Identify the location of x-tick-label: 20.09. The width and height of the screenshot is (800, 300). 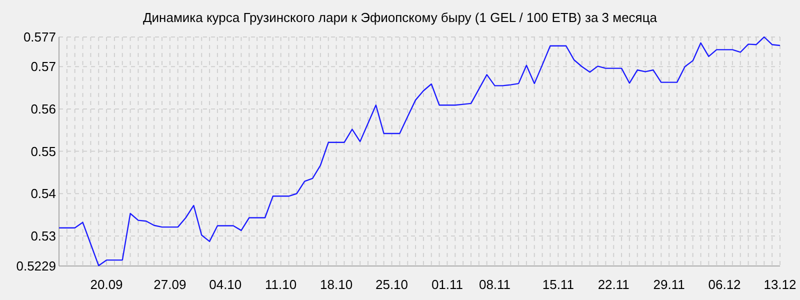
(106, 284).